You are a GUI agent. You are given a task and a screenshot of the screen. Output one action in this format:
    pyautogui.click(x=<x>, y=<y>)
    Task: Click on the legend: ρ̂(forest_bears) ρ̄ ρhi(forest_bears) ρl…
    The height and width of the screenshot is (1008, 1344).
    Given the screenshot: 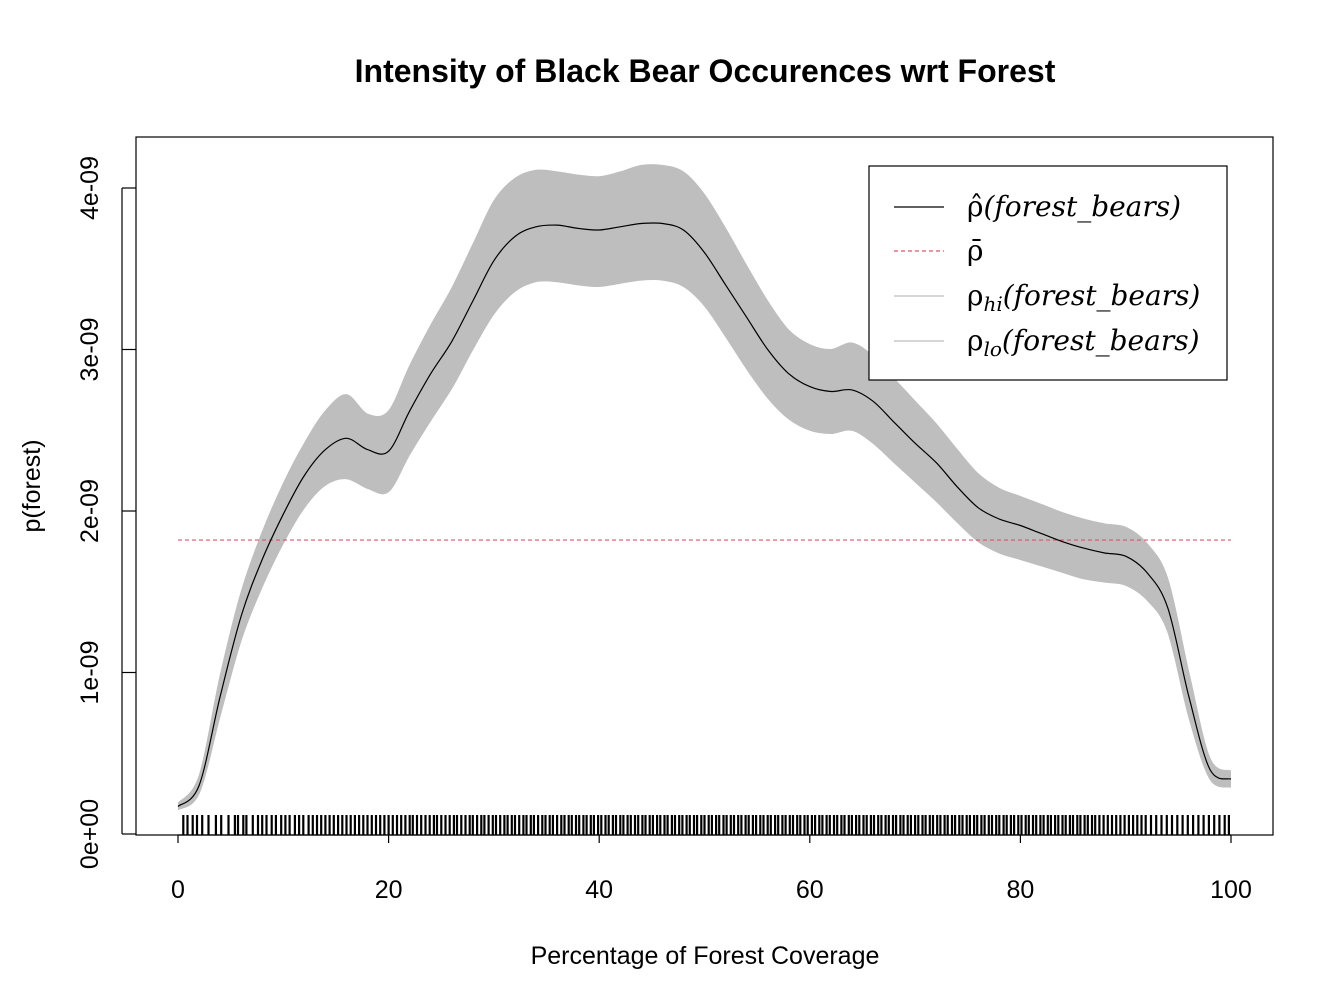 What is the action you would take?
    pyautogui.click(x=1048, y=273)
    